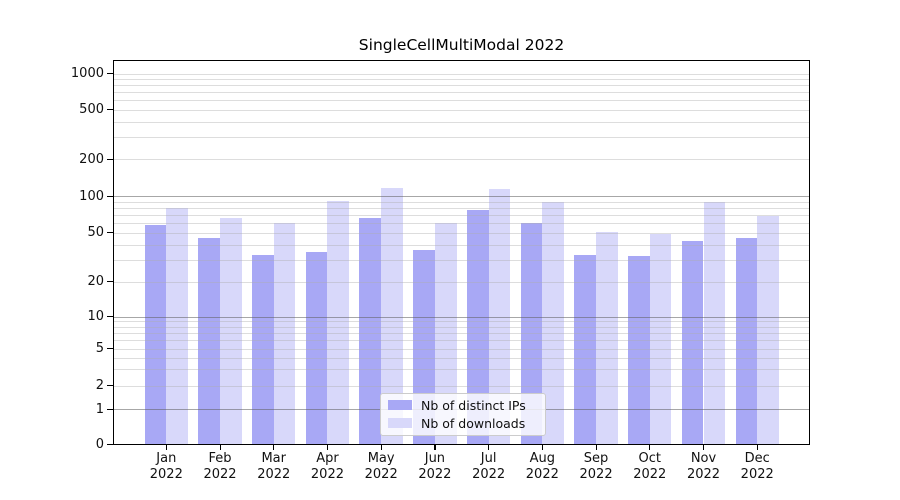  I want to click on chart-title: SingleCellMultiModal 2022, so click(461, 45).